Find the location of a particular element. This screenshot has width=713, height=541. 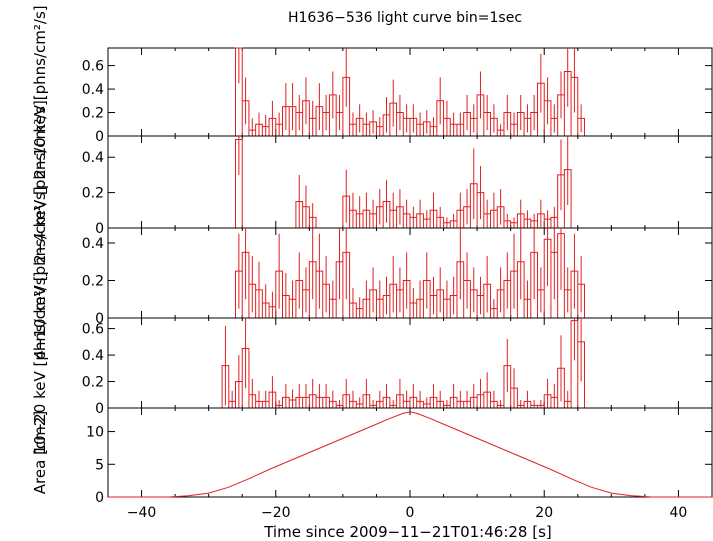

y-axis-label: Area [cm2] is located at coordinates (40, 452).